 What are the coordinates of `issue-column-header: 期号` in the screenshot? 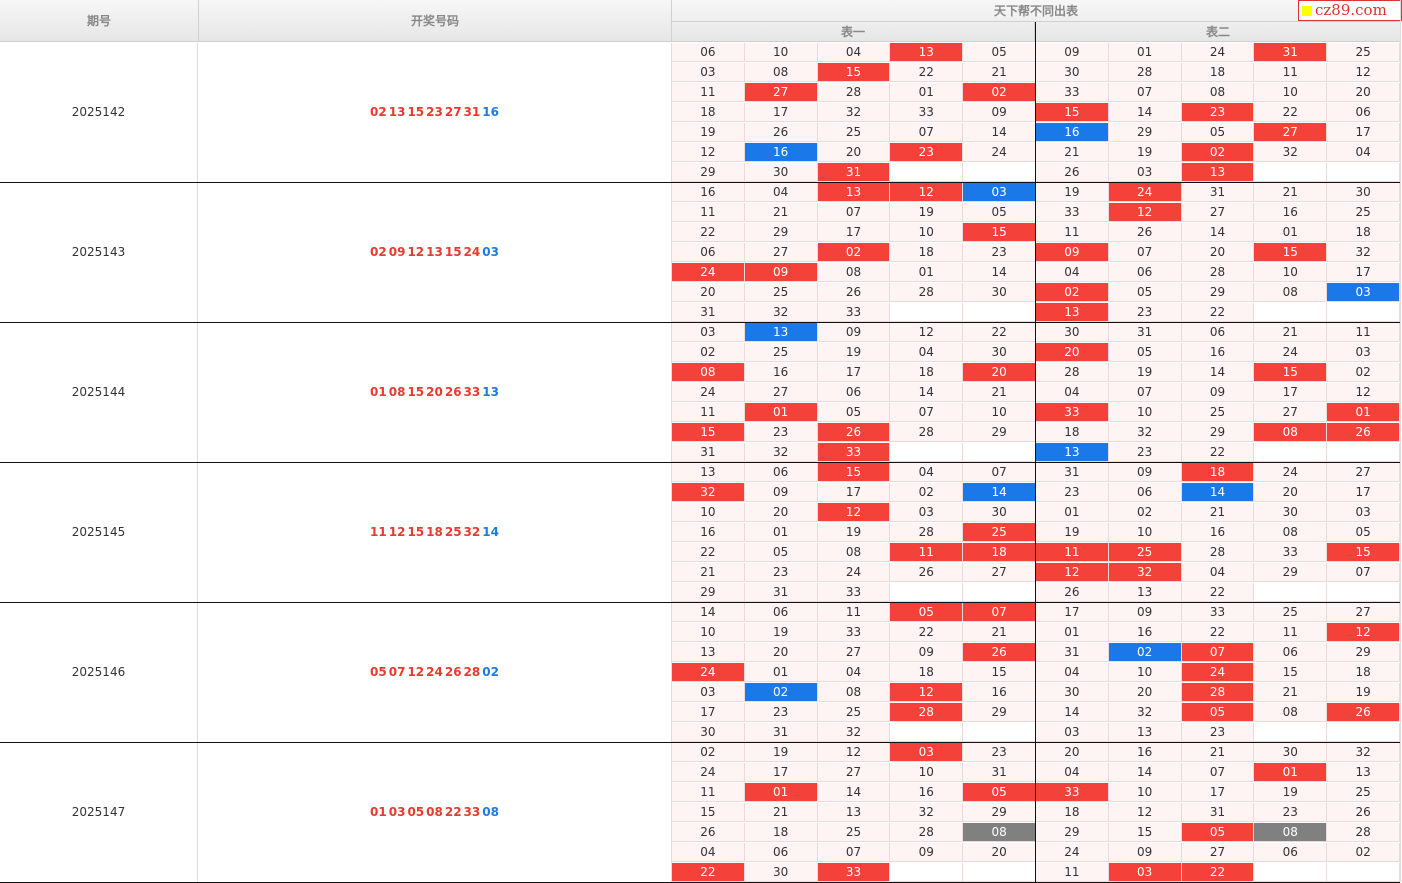 It's located at (99, 21).